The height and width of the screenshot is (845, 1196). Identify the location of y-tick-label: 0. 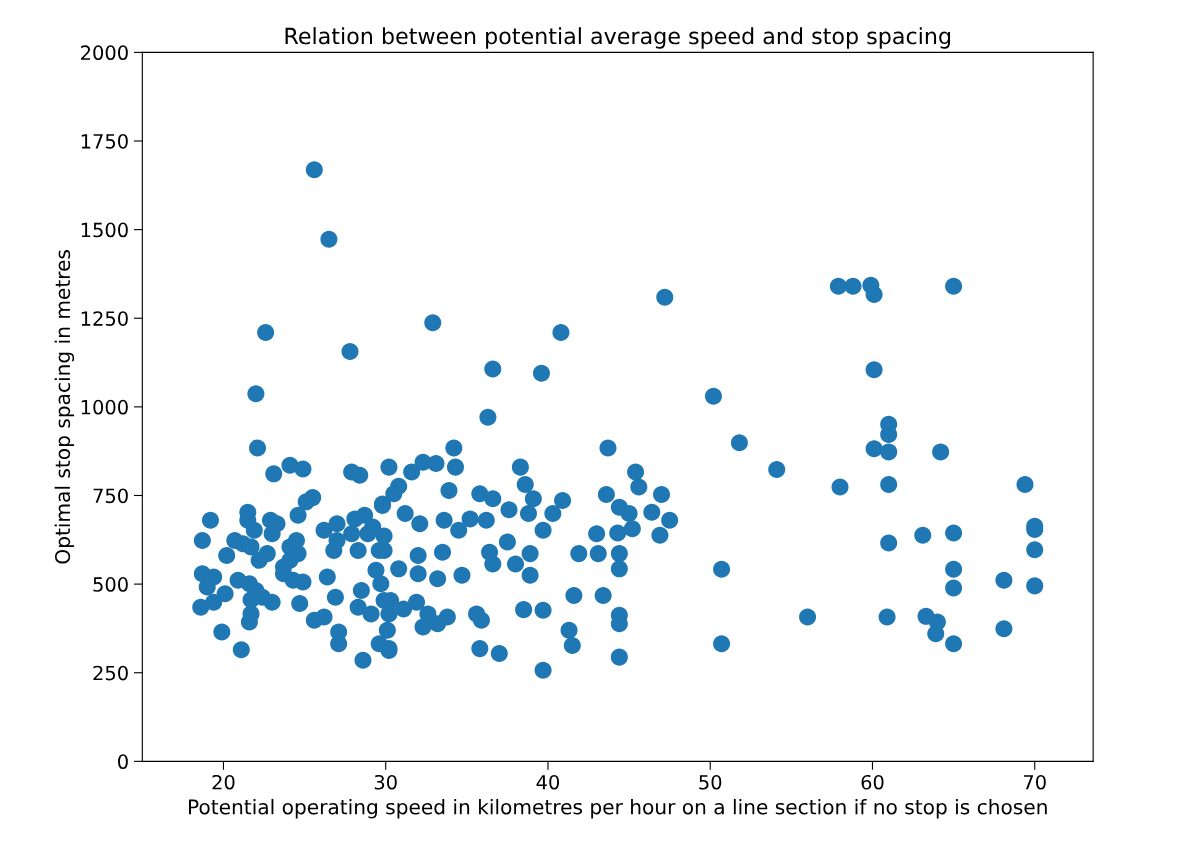
(123, 762).